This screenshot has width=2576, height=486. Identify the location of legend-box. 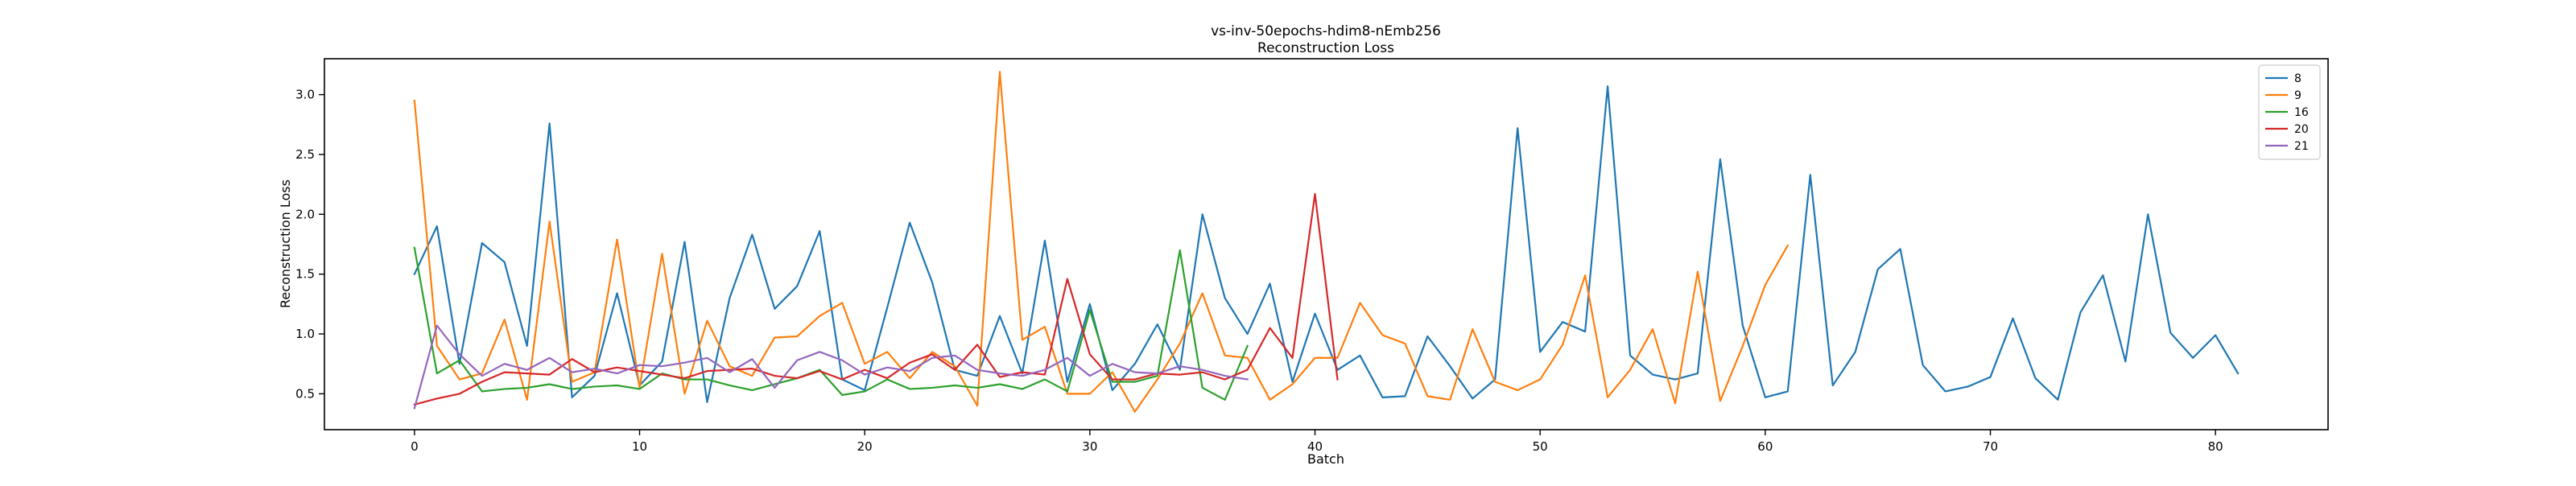
(2289, 112).